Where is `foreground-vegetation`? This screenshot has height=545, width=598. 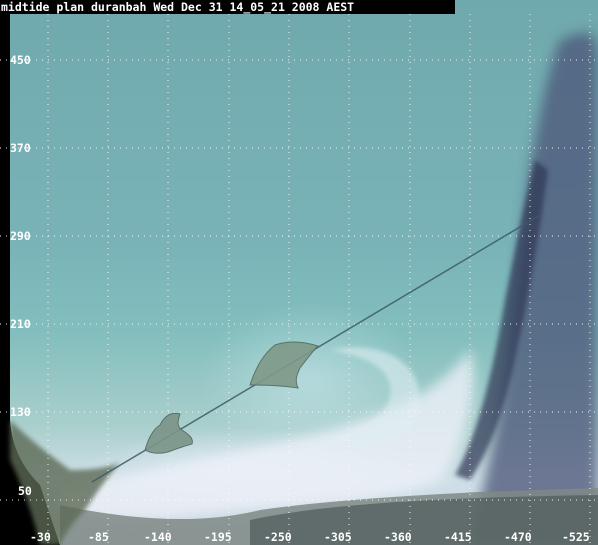
foreground-vegetation is located at coordinates (65, 482).